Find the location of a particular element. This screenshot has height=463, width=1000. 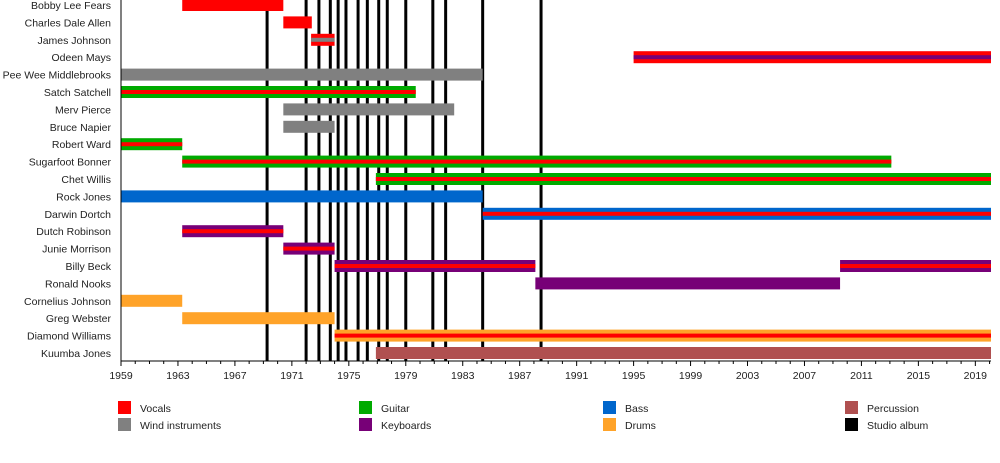

x-tick-label: 2015 is located at coordinates (919, 376).